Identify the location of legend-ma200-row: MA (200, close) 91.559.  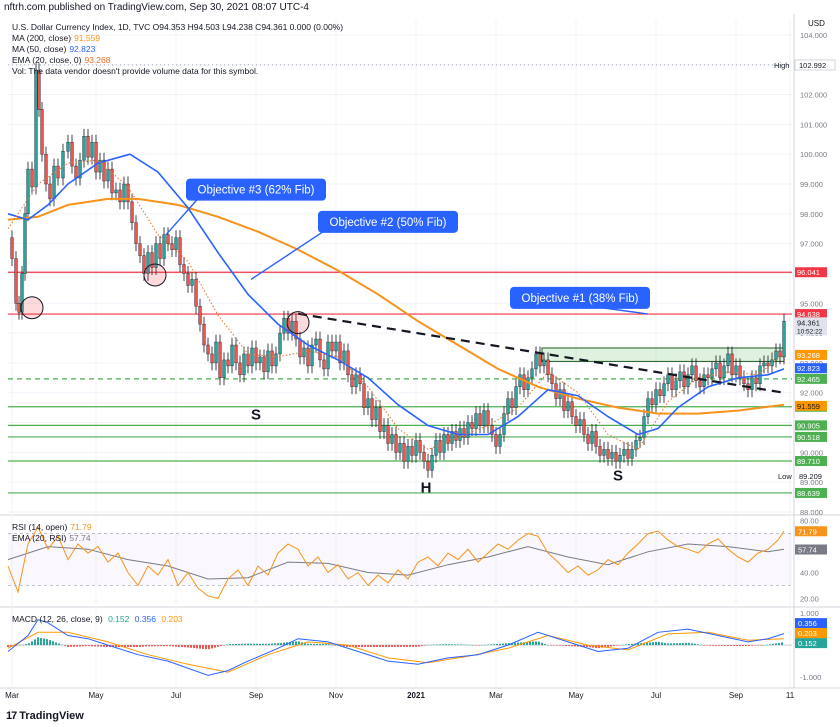
(177, 38).